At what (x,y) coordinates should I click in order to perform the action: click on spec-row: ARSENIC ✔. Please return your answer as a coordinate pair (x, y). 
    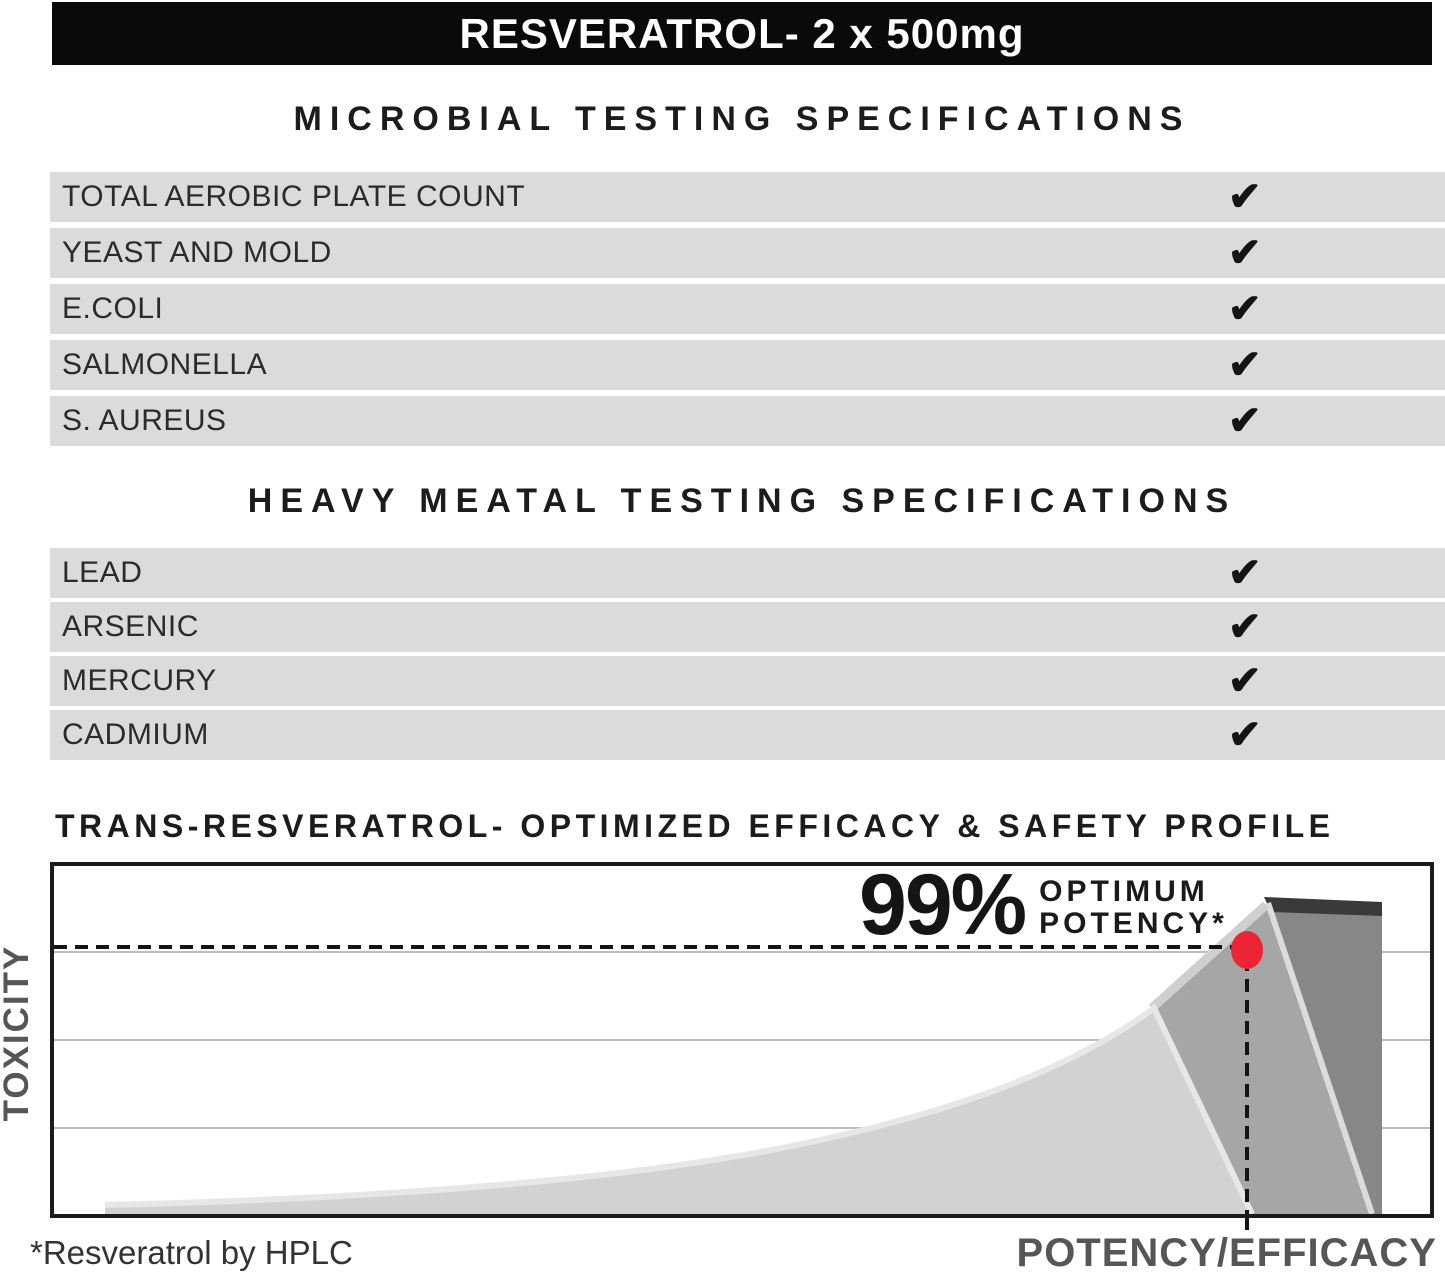
    Looking at the image, I should click on (747, 627).